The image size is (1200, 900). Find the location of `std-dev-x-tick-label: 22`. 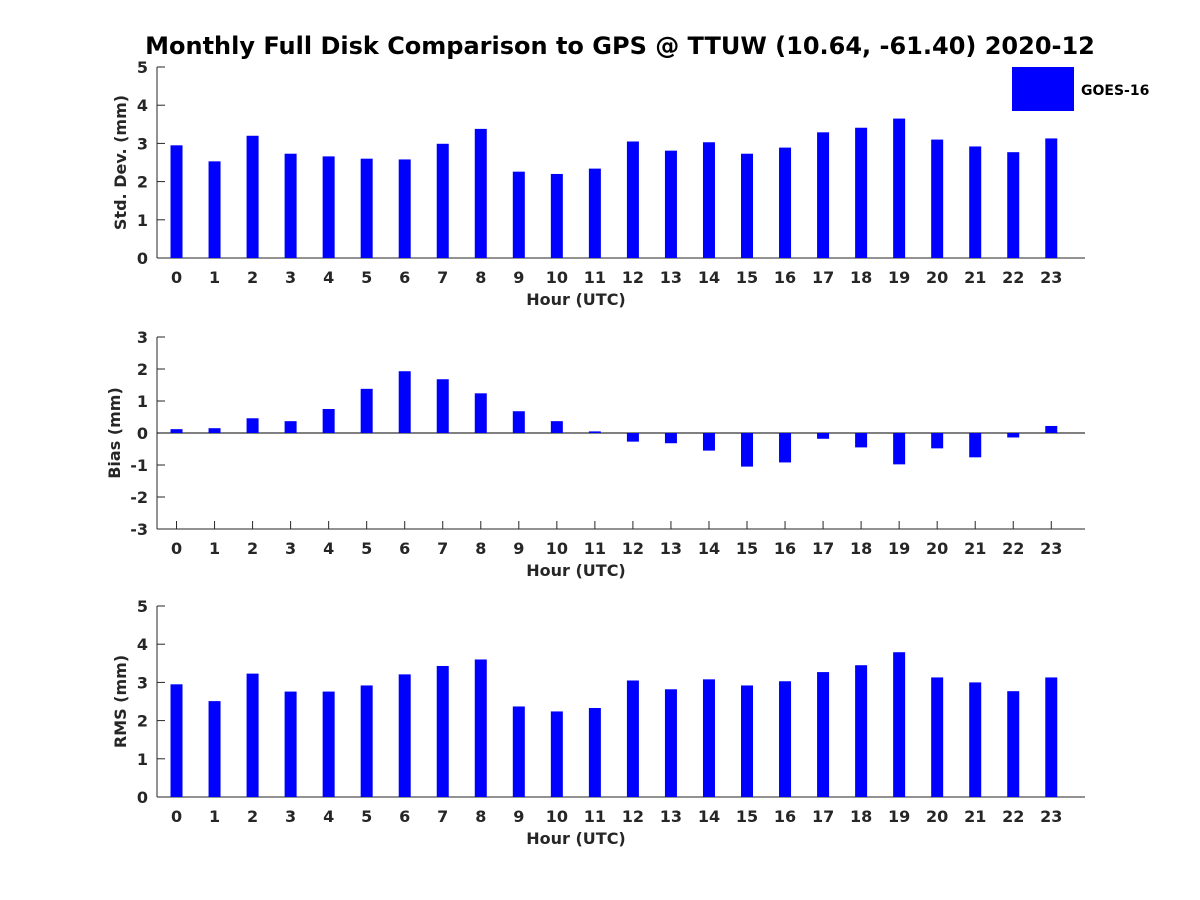

std-dev-x-tick-label: 22 is located at coordinates (1013, 277).